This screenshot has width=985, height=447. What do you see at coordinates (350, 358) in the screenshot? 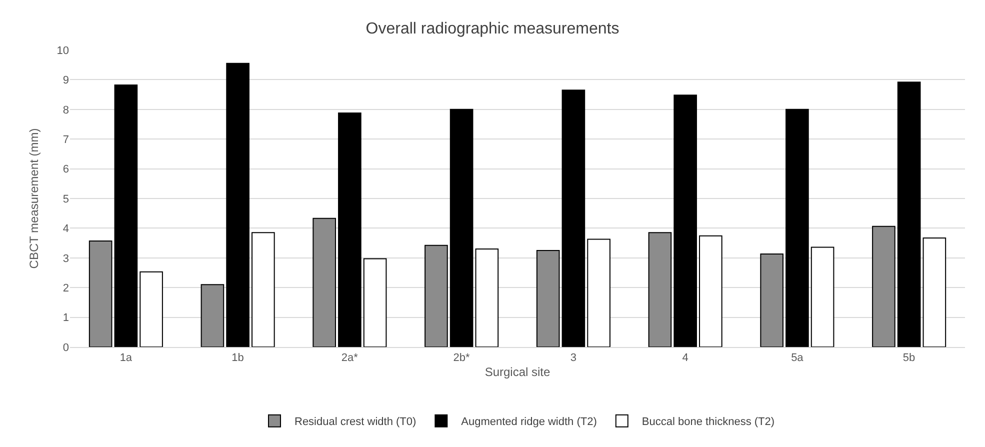
I see `x-tick-label: 2a*` at bounding box center [350, 358].